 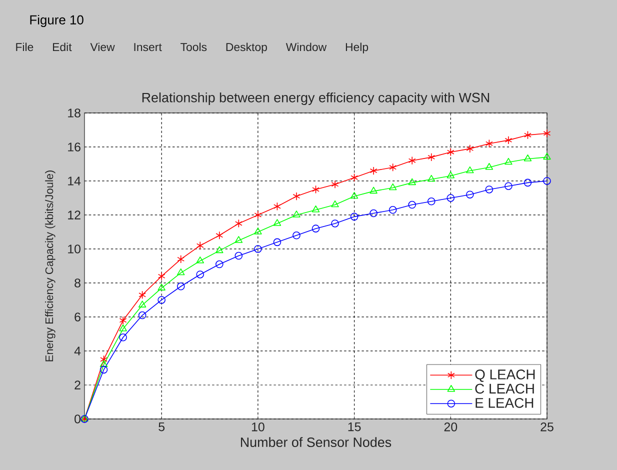 What do you see at coordinates (357, 48) in the screenshot?
I see `text: Help` at bounding box center [357, 48].